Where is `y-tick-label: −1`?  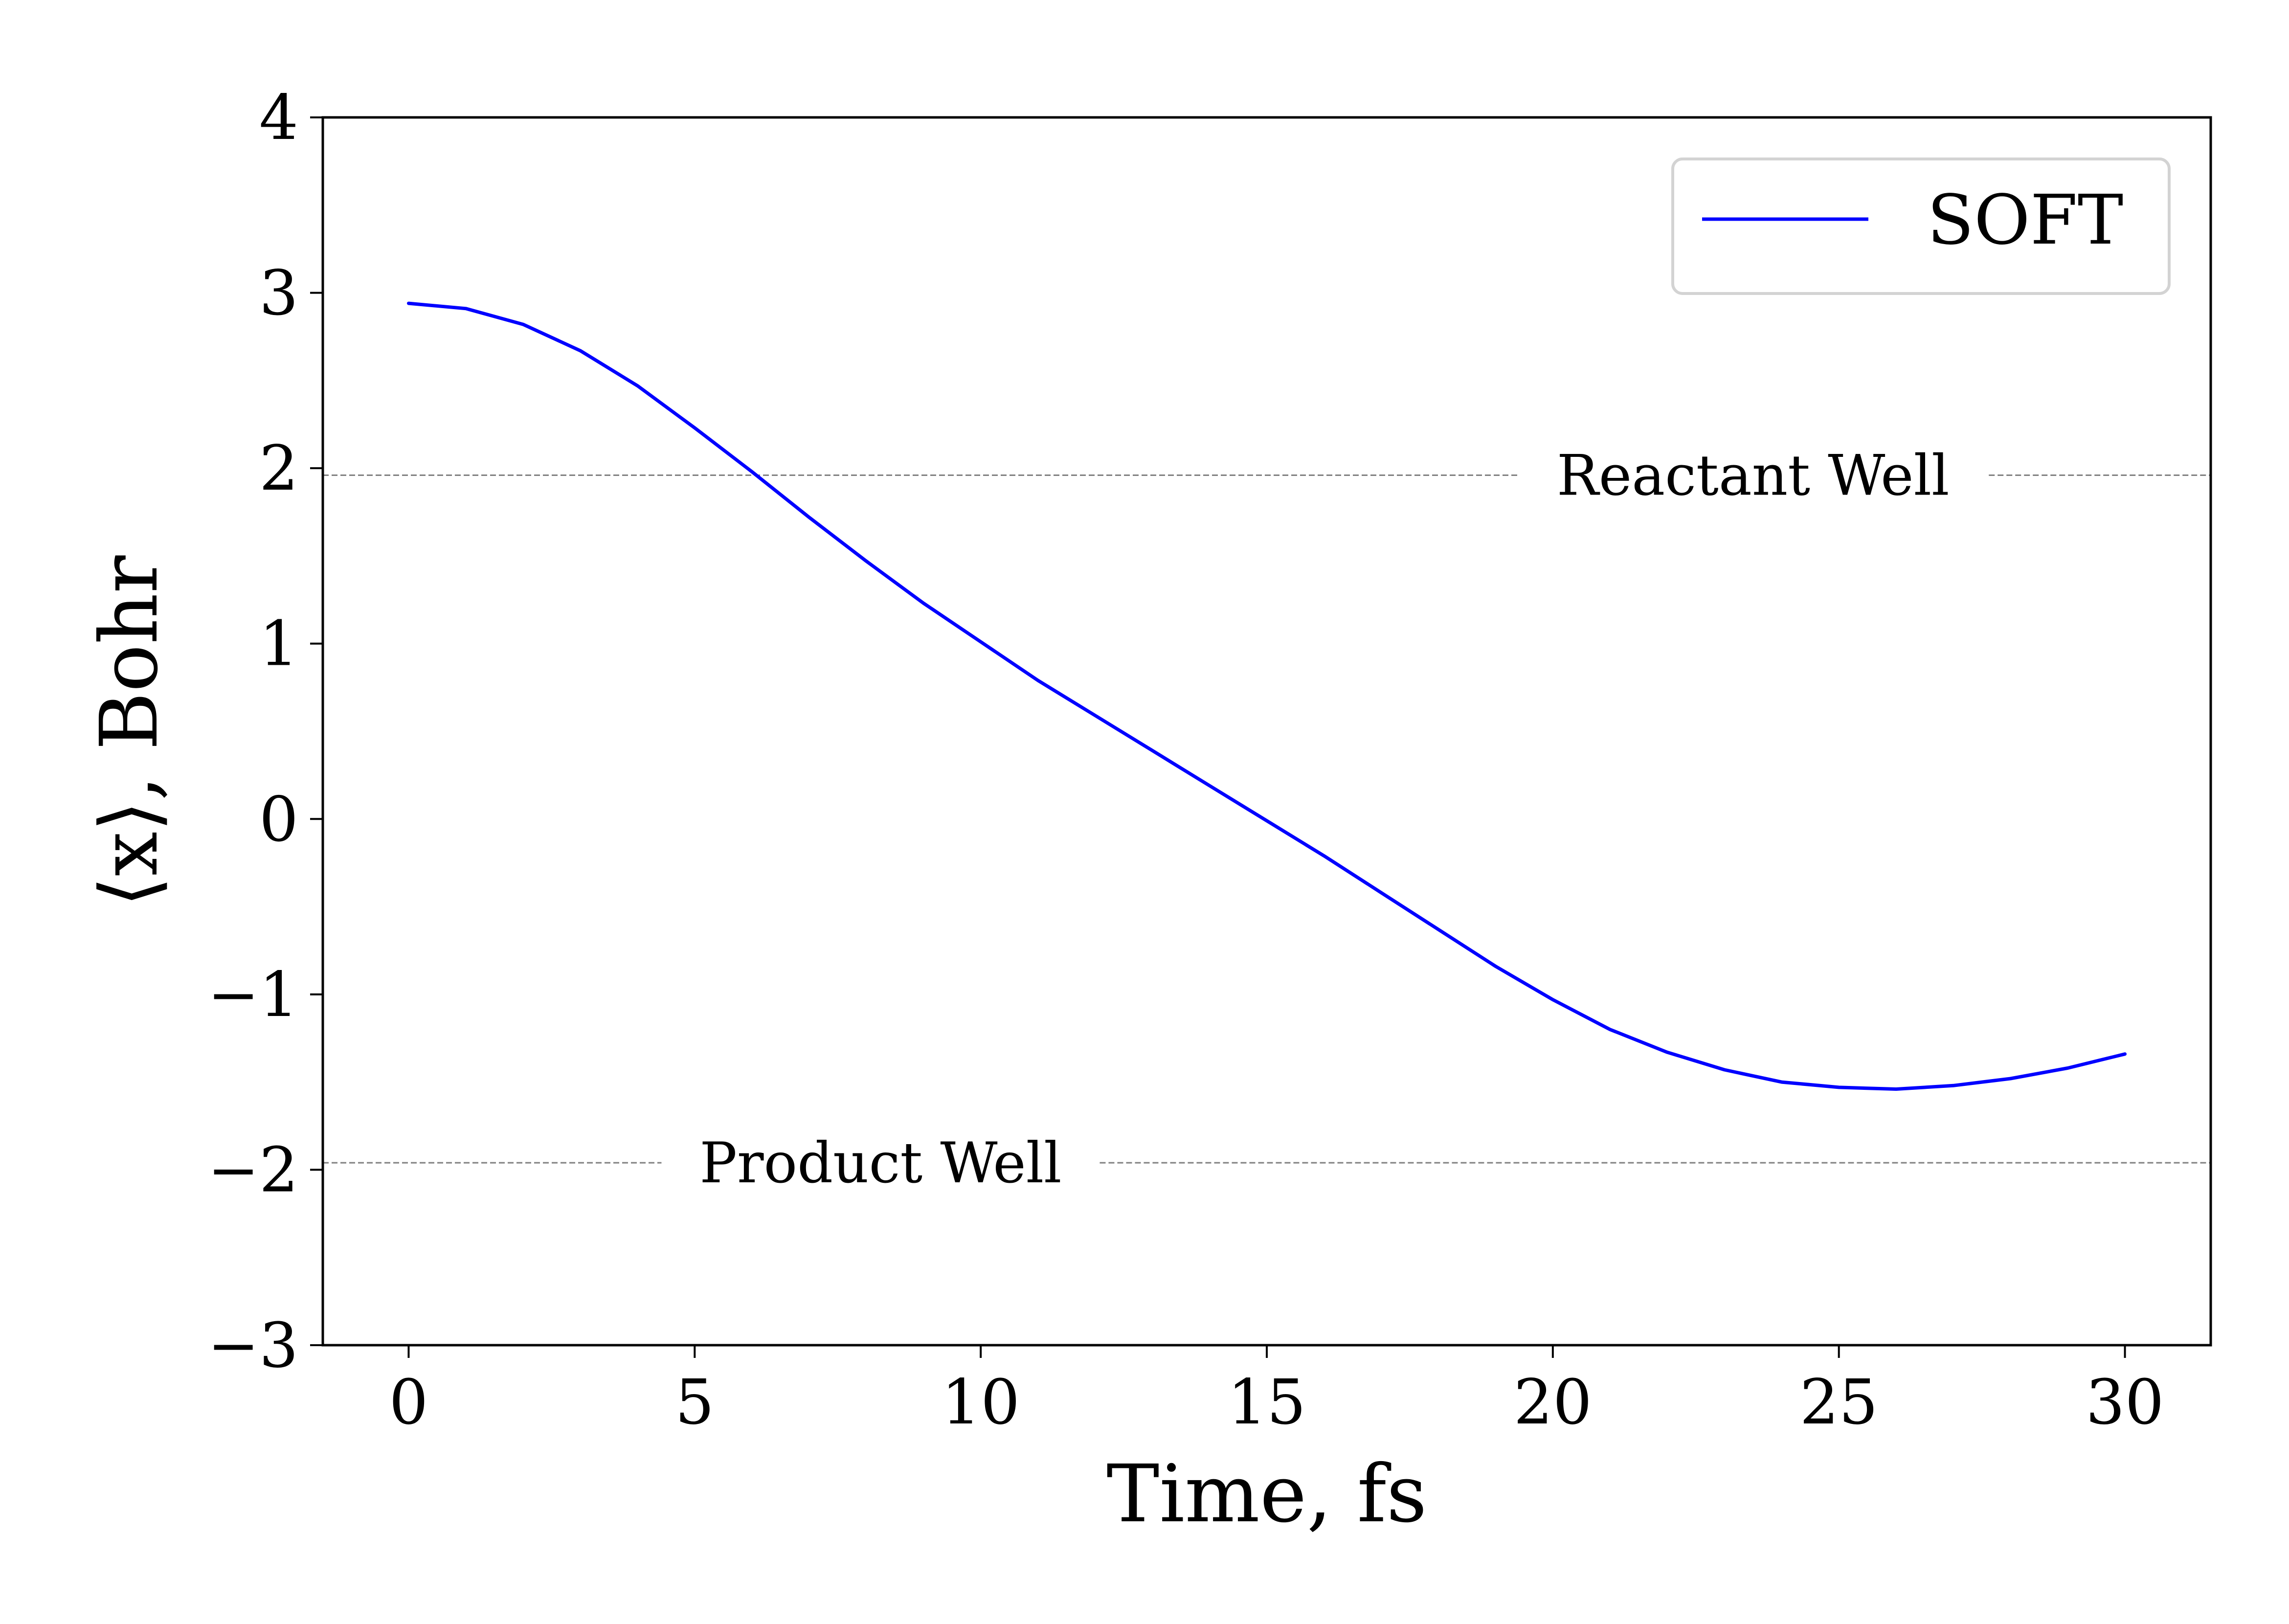
y-tick-label: −1 is located at coordinates (252, 995).